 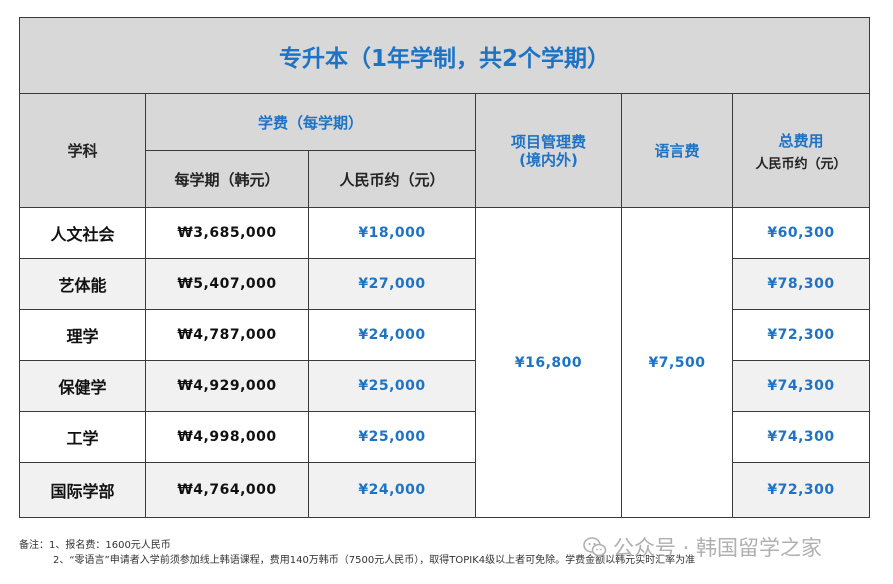 I want to click on page-title: 专升本（1年学制，共2个学期）, so click(x=444, y=55).